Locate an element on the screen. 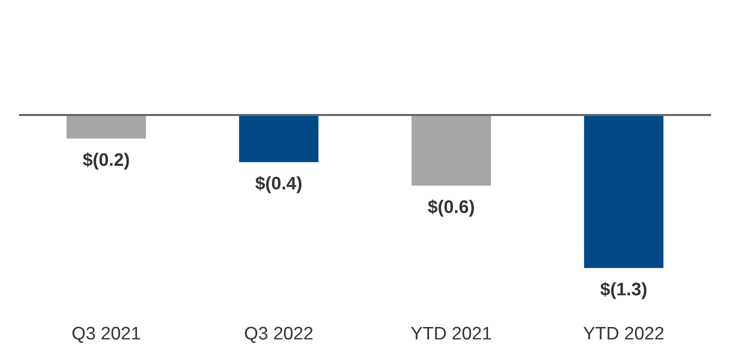 This screenshot has height=346, width=730. data-label: $(0.2) is located at coordinates (105, 161).